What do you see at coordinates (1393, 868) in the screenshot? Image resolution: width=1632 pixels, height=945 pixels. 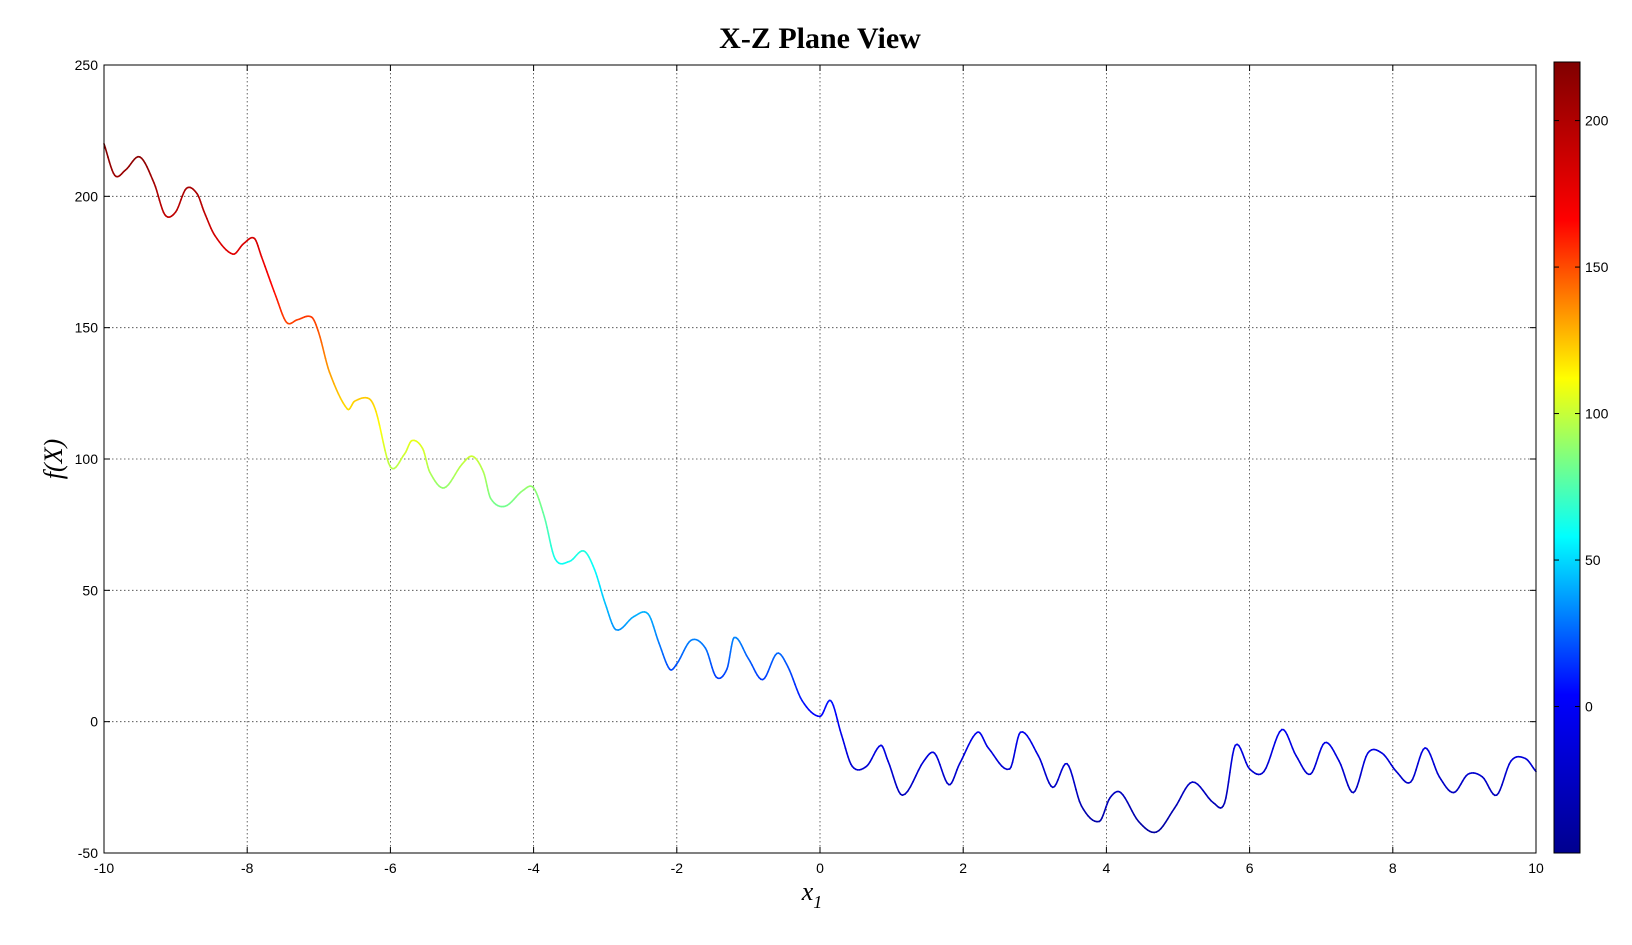 I see `x-tick-label: 8` at bounding box center [1393, 868].